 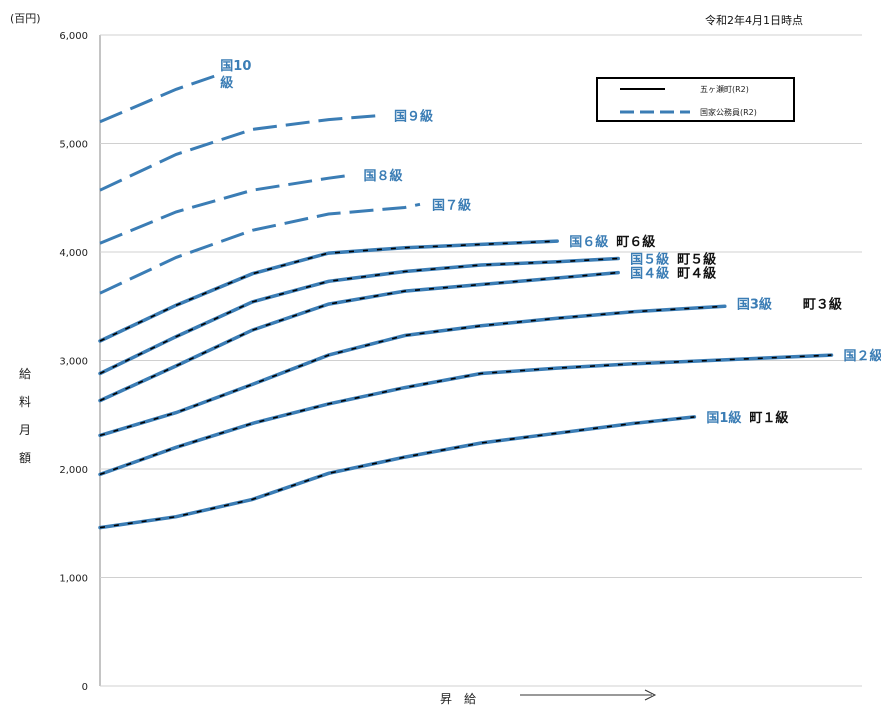 I want to click on y-tick-label-2: 2,000, so click(x=73, y=470).